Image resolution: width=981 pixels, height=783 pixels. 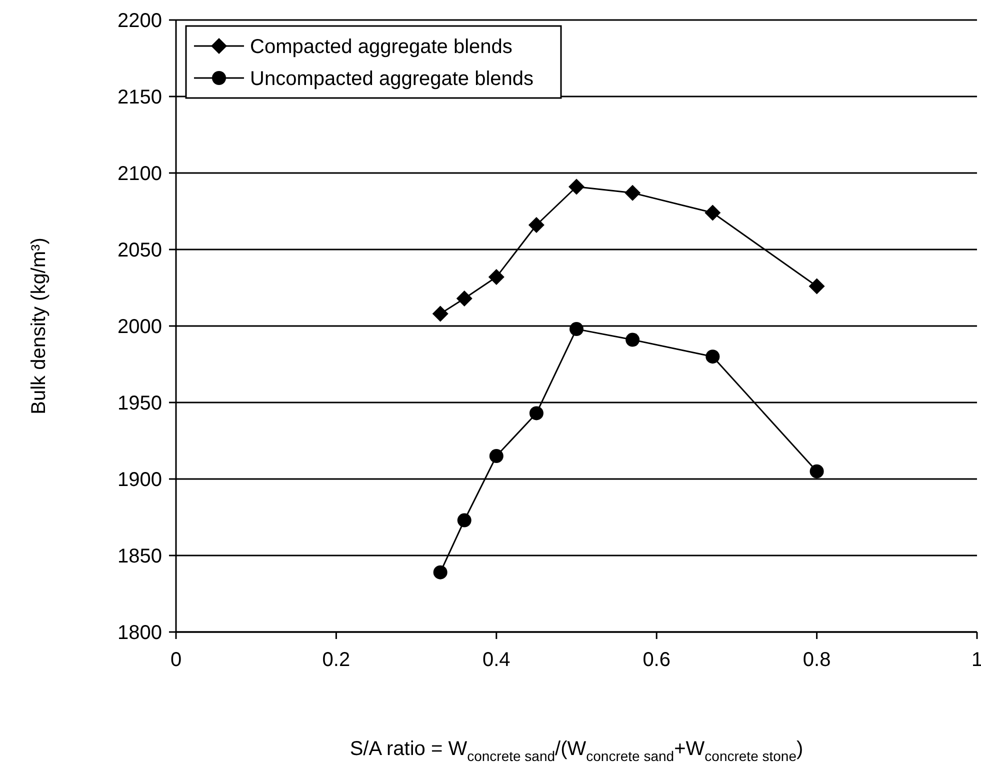 What do you see at coordinates (176, 660) in the screenshot?
I see `x-tick-label: 0` at bounding box center [176, 660].